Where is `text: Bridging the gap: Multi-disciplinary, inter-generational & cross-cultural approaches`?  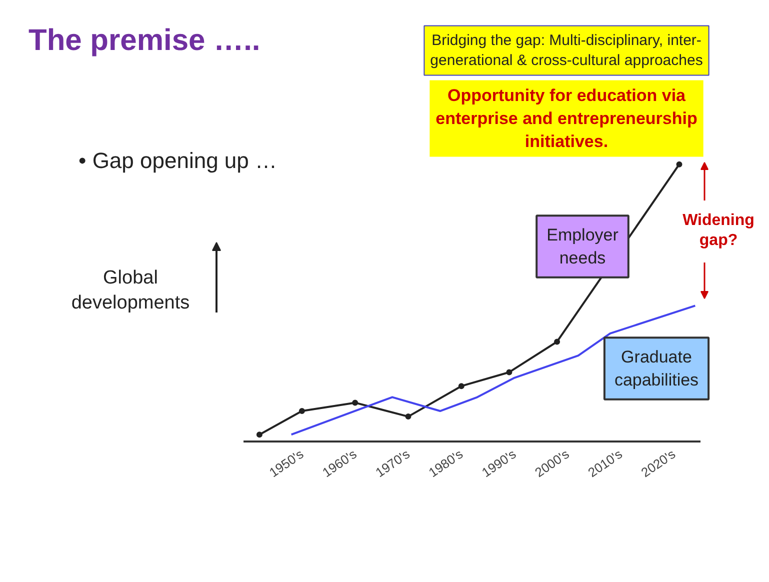
text: Bridging the gap: Multi-disciplinary, inter-generational & cross-cultural approaches is located at coordinates (566, 51).